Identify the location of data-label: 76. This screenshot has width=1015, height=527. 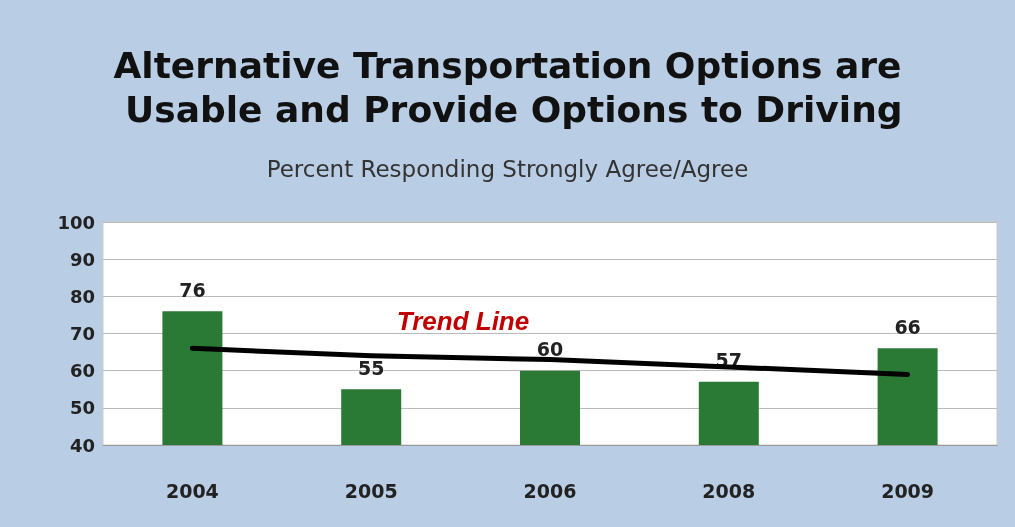
(192, 289).